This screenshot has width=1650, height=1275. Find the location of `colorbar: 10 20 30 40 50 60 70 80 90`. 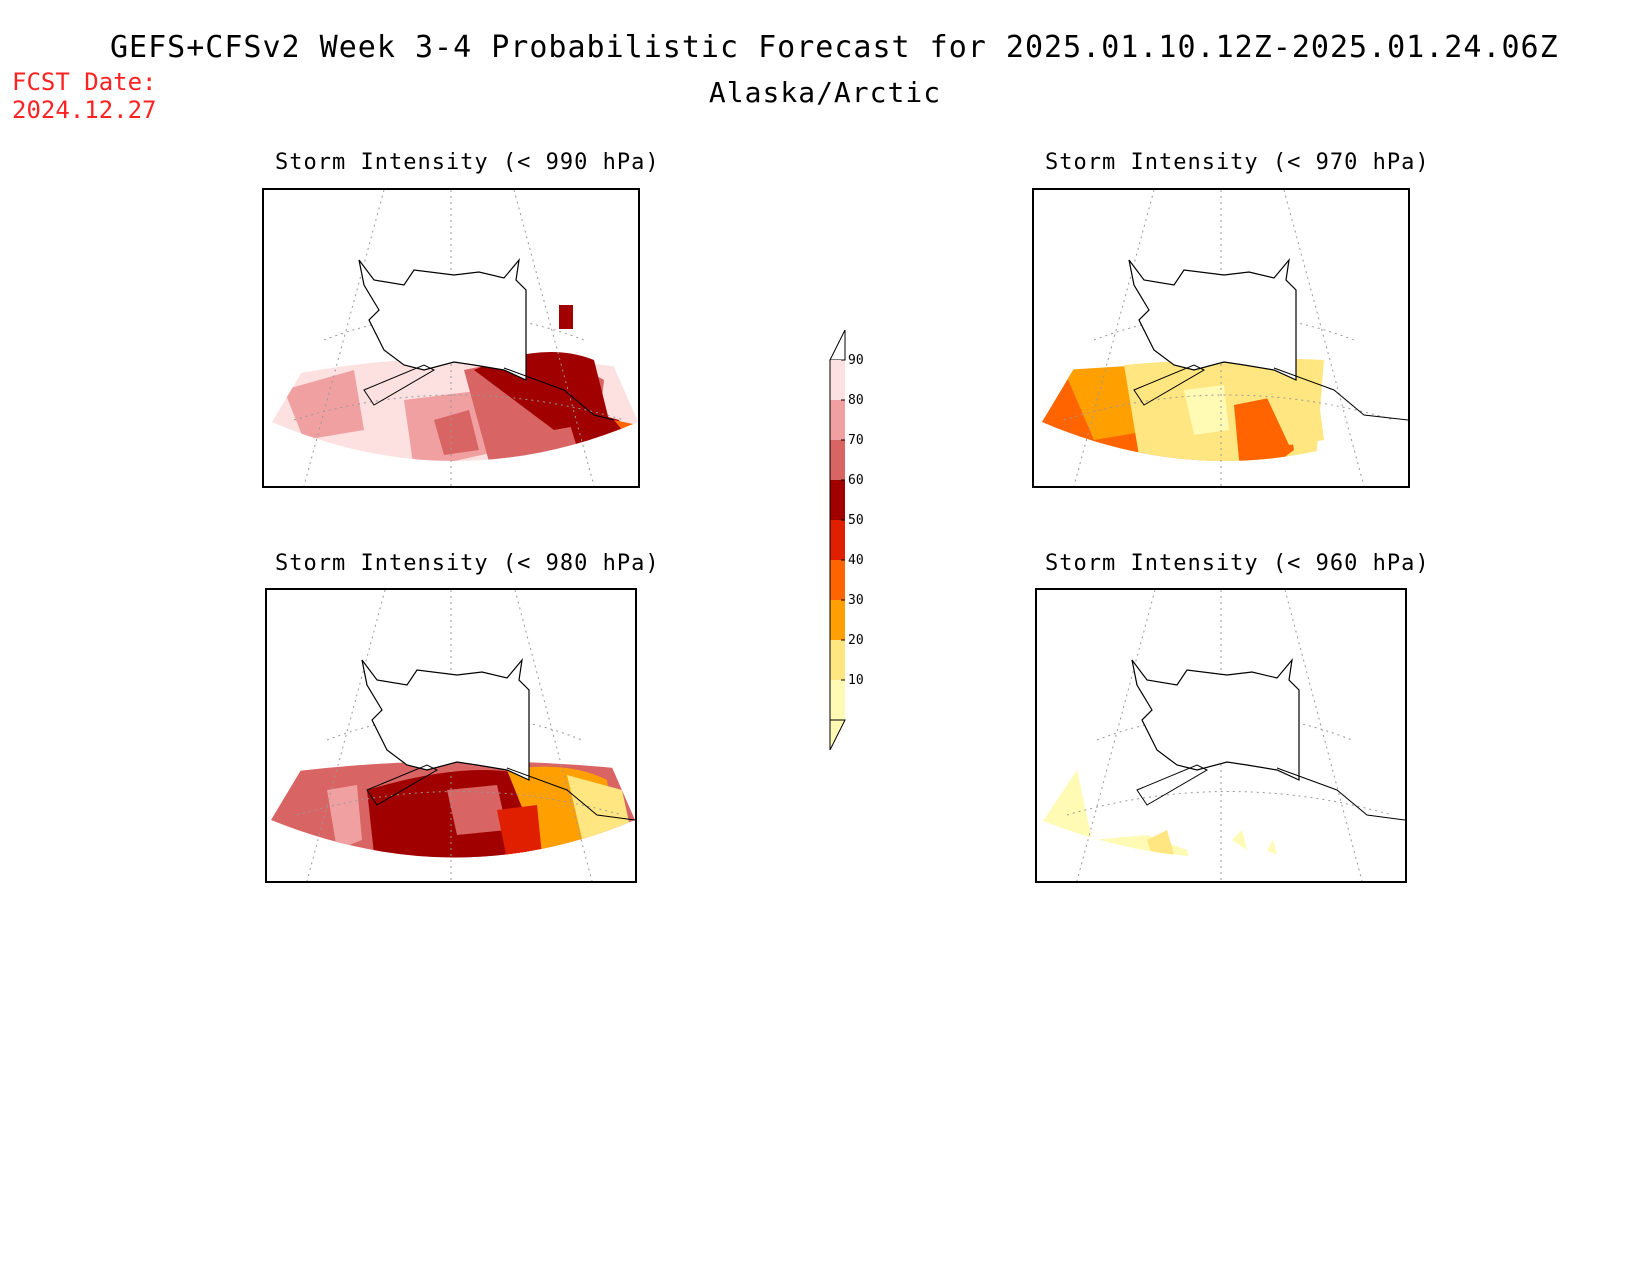

colorbar: 10 20 30 40 50 60 70 80 90 is located at coordinates (840, 541).